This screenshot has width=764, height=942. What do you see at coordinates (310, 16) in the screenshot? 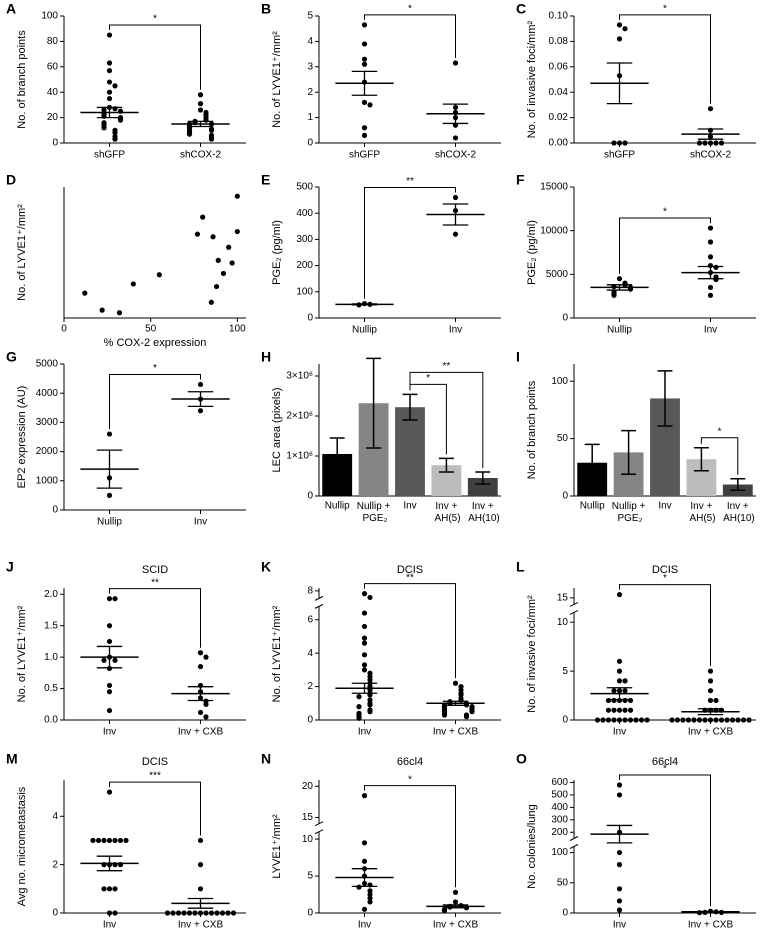
I see `y-tick-label: 5` at bounding box center [310, 16].